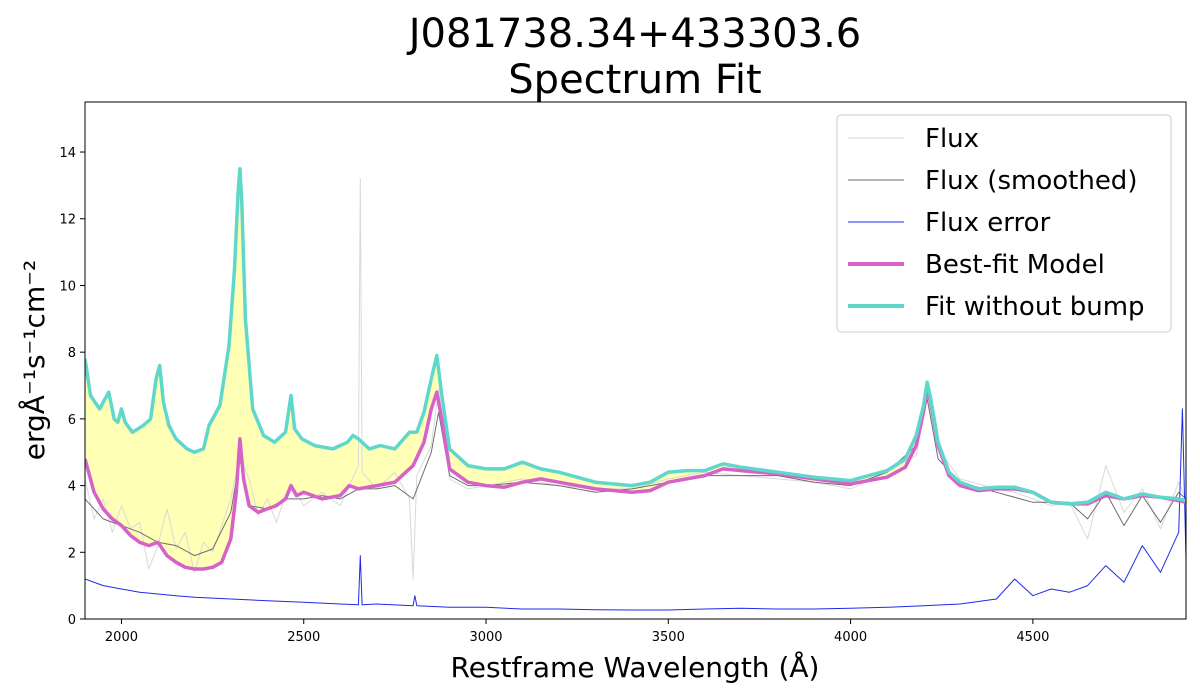 The image size is (1200, 700). What do you see at coordinates (485, 637) in the screenshot?
I see `x-tick-label: 3000` at bounding box center [485, 637].